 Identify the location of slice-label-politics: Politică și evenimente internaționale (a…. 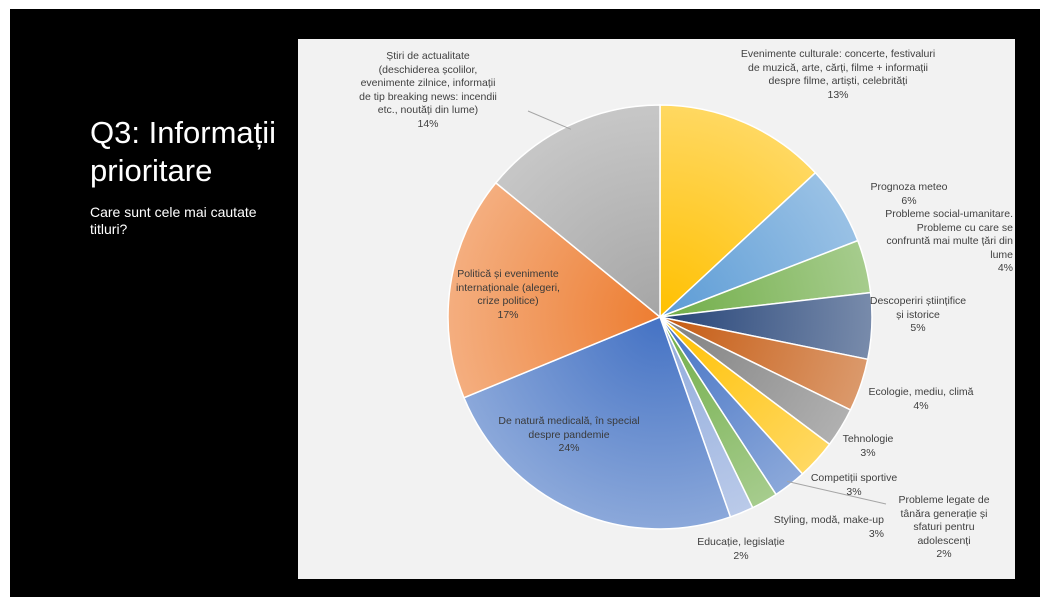
(508, 295).